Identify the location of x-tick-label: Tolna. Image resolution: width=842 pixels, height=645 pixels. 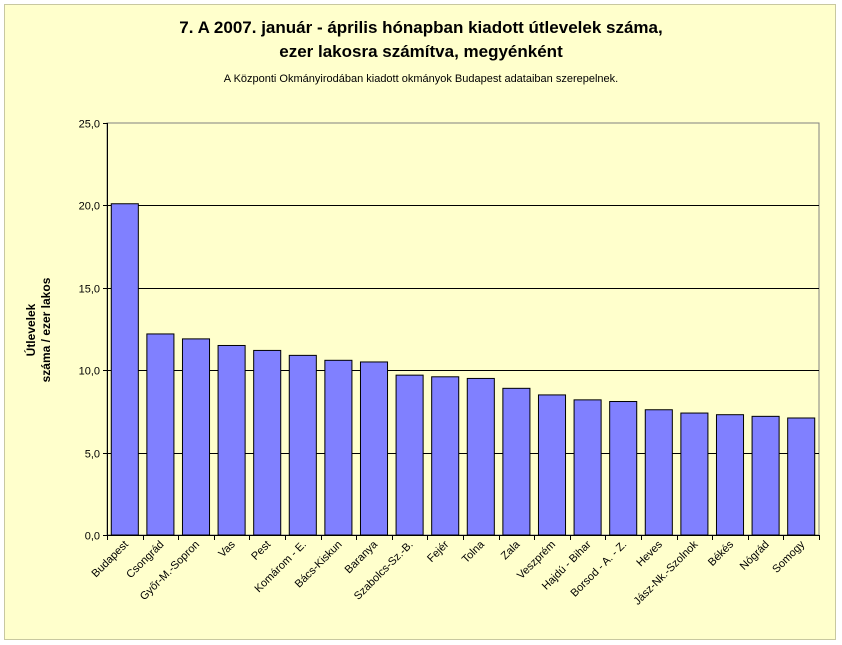
(474, 552).